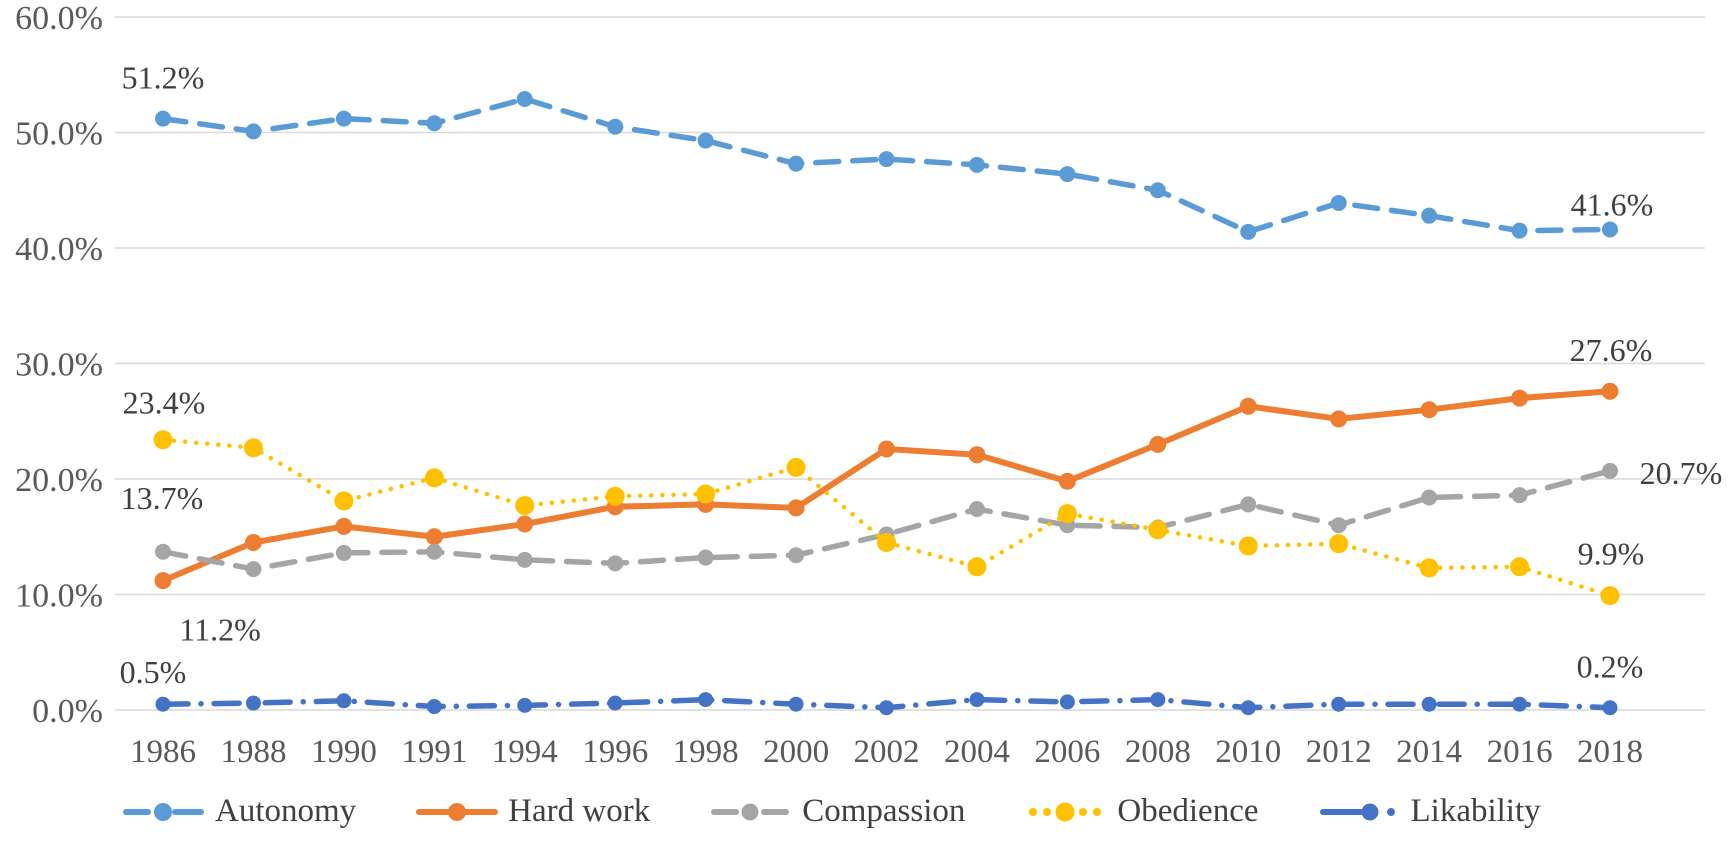 Image resolution: width=1728 pixels, height=859 pixels. What do you see at coordinates (1248, 406) in the screenshot?
I see `data-point-hard-work-2010` at bounding box center [1248, 406].